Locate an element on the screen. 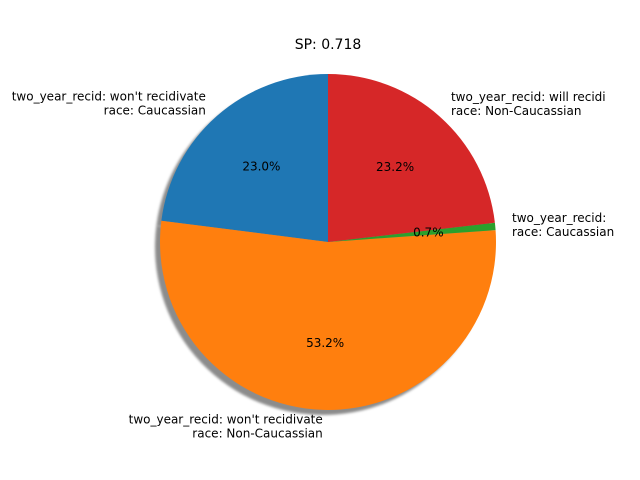 This screenshot has height=480, width=640. pct-label-1: 53.2% is located at coordinates (325, 343).